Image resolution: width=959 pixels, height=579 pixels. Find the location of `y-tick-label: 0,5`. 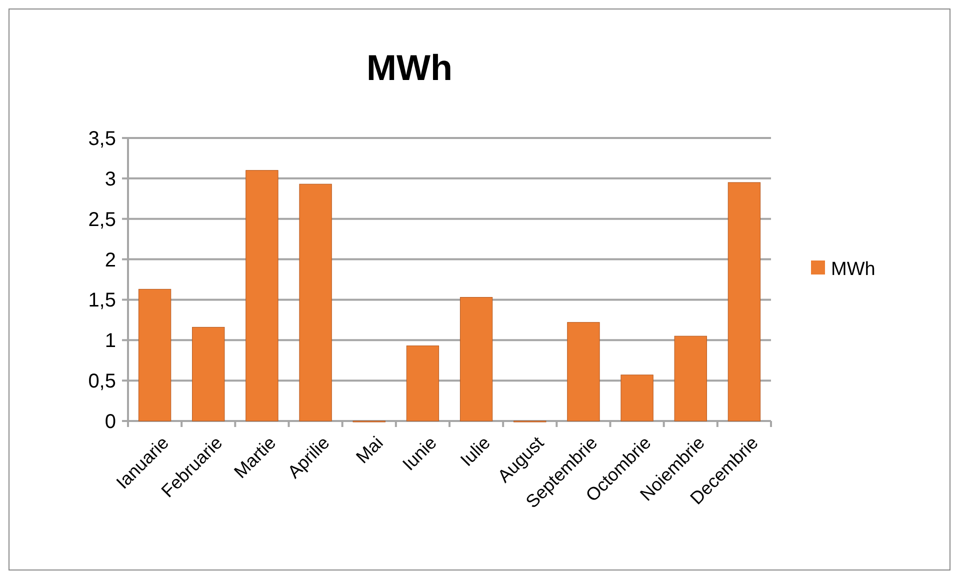

y-tick-label: 0,5 is located at coordinates (102, 381).